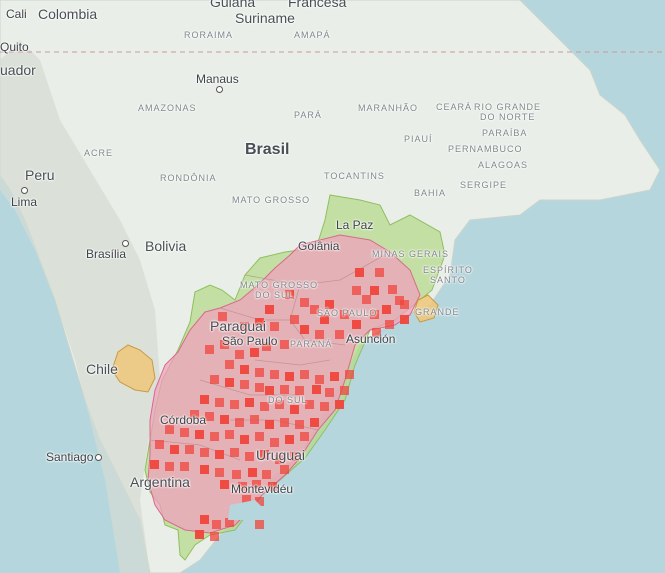  What do you see at coordinates (485, 149) in the screenshot?
I see `label-pernambuco: PERNAMBUCO` at bounding box center [485, 149].